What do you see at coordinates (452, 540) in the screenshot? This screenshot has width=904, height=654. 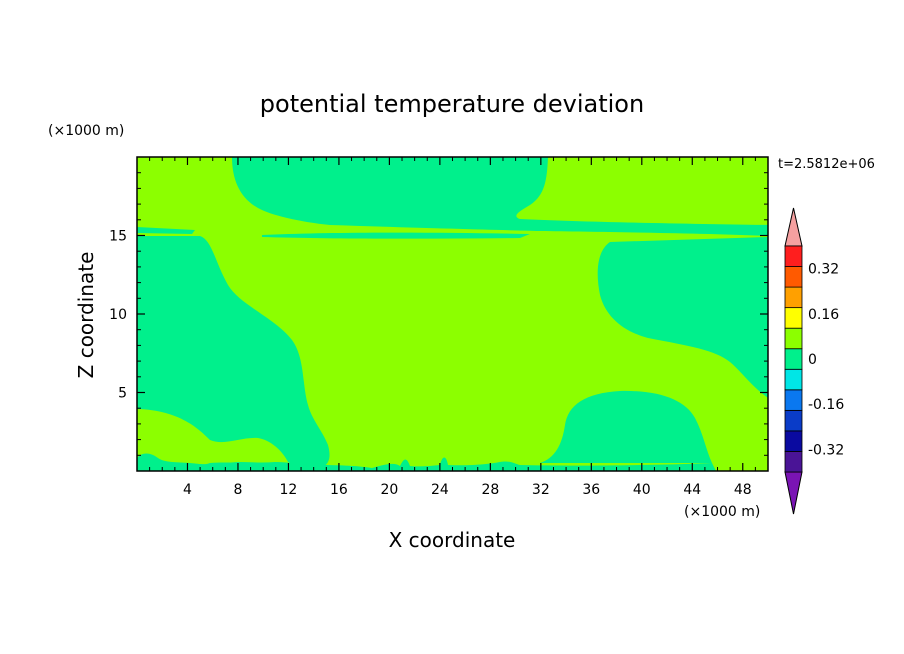 I see `x-axis-title: X coordinate` at bounding box center [452, 540].